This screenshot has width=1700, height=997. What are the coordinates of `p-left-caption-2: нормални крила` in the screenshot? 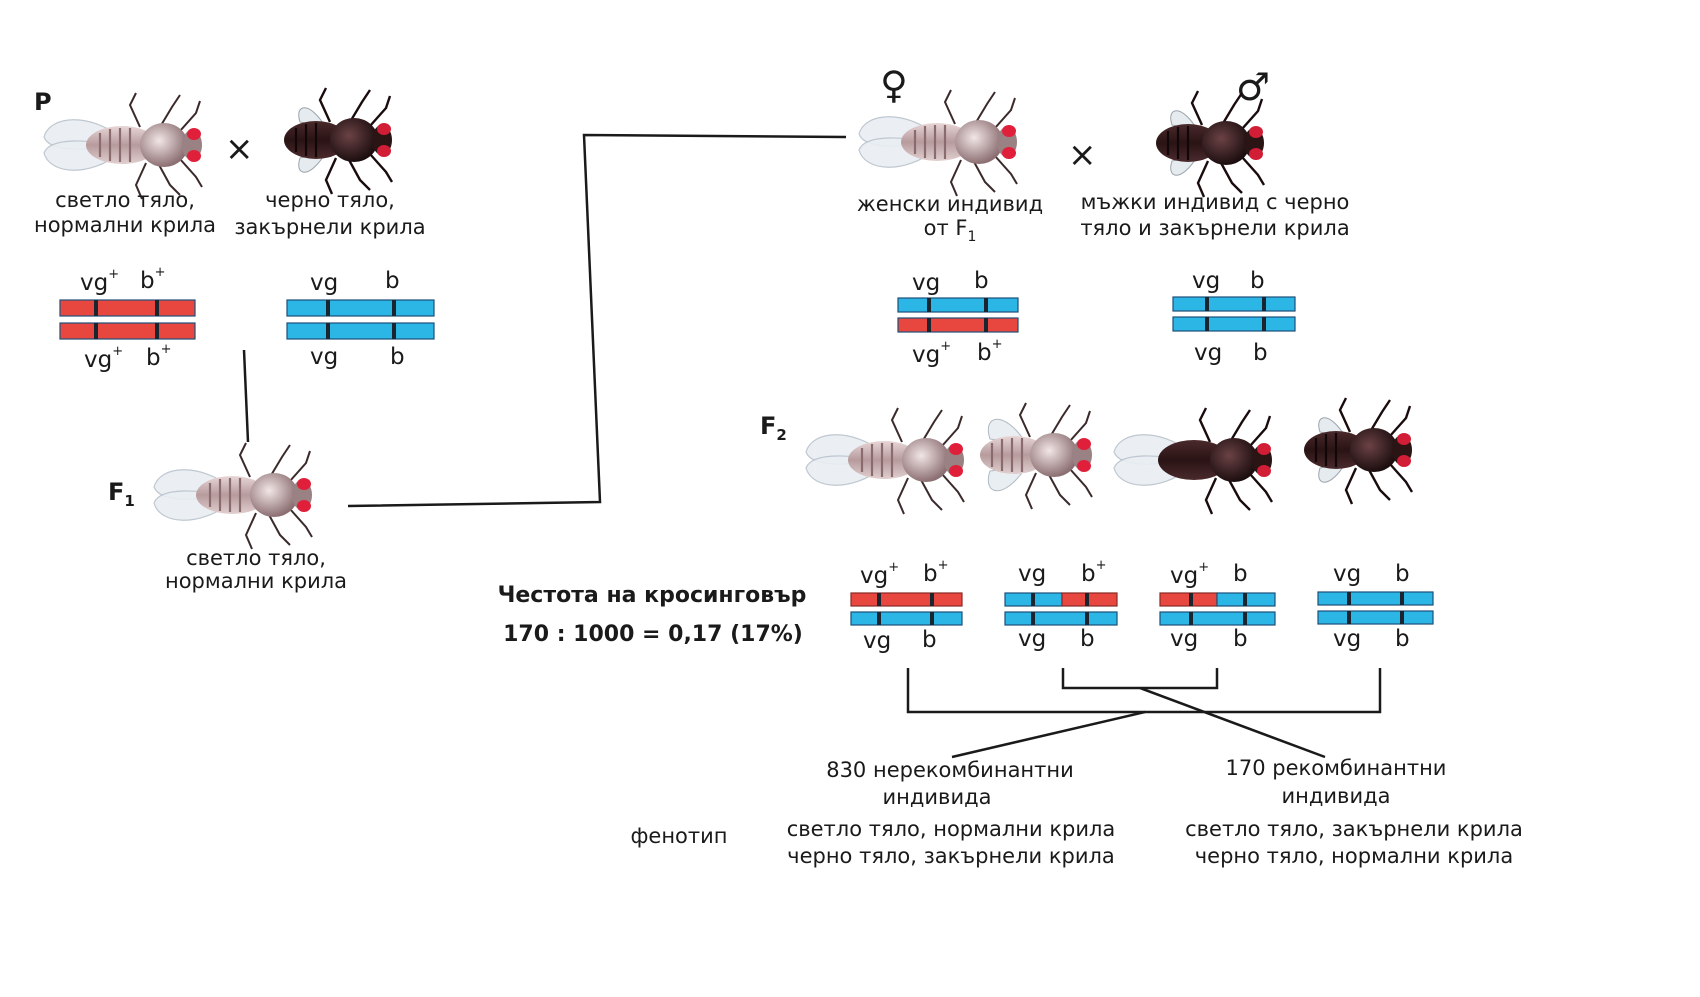 It's located at (125, 225).